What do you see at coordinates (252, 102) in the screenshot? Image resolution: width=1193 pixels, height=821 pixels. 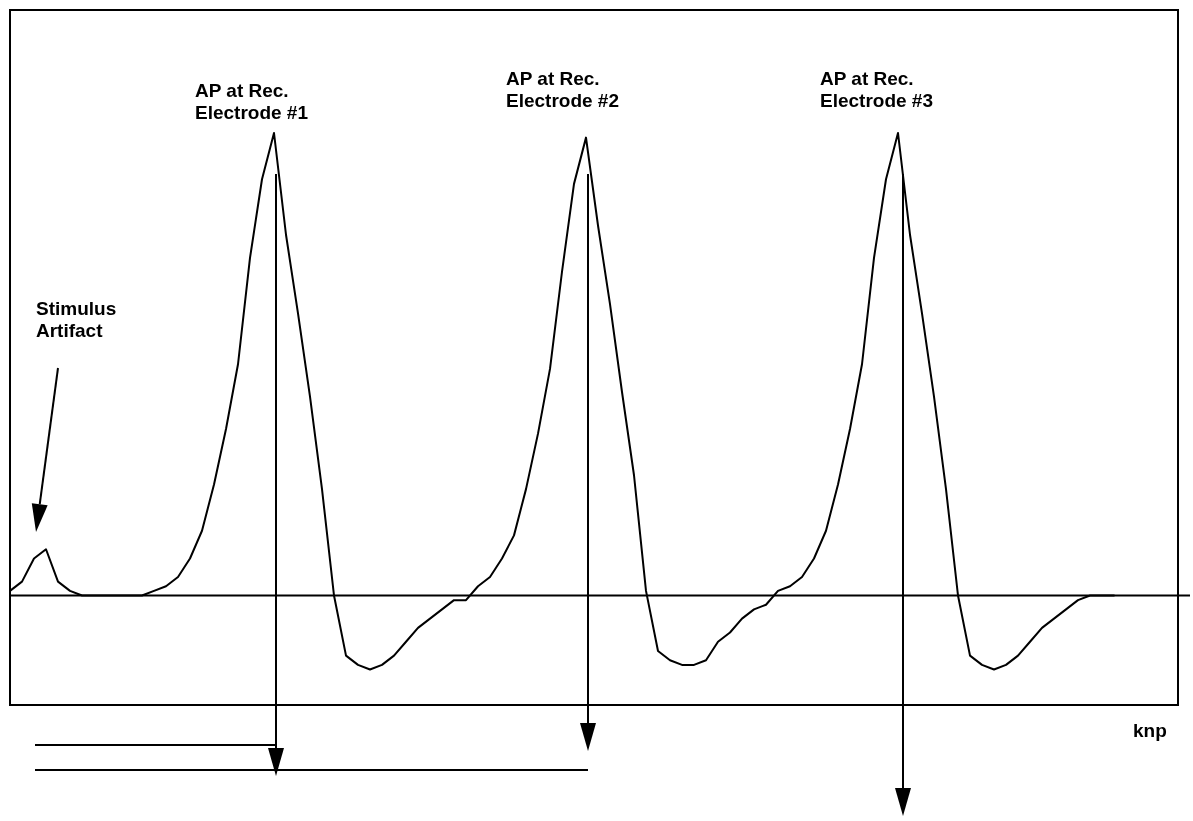 I see `text: AP at Rec. Electrode #1` at bounding box center [252, 102].